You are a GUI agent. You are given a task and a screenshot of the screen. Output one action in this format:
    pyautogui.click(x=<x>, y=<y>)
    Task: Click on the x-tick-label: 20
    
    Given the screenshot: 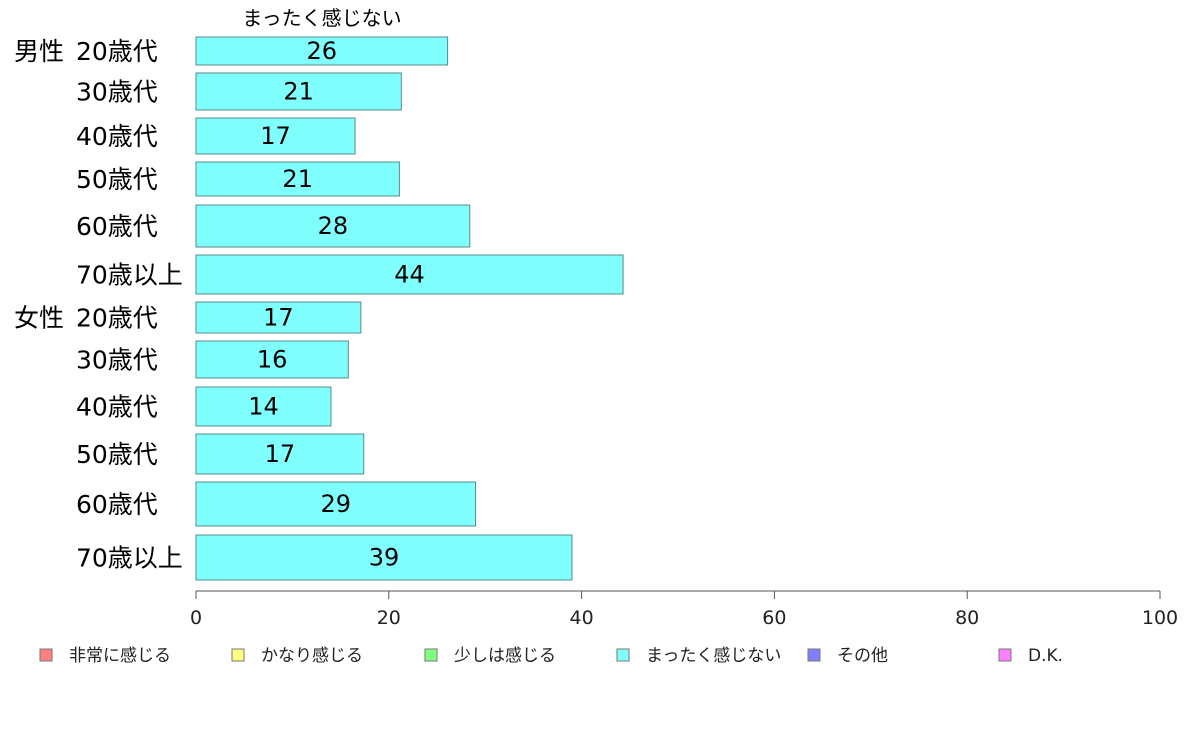 What is the action you would take?
    pyautogui.click(x=389, y=618)
    